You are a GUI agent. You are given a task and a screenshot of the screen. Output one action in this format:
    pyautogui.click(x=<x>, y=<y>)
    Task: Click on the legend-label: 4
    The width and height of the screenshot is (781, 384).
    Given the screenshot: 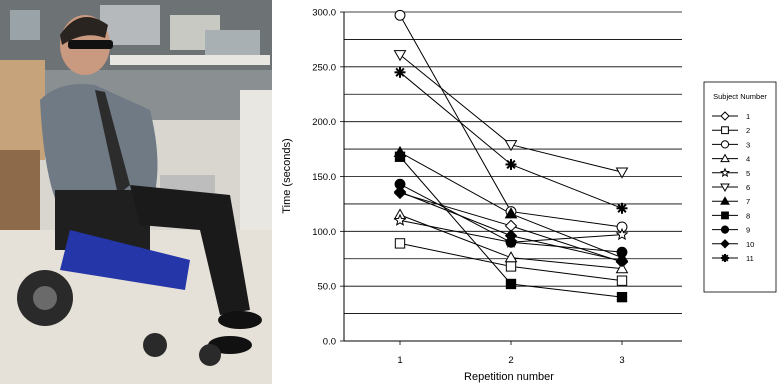 What is the action you would take?
    pyautogui.click(x=748, y=159)
    